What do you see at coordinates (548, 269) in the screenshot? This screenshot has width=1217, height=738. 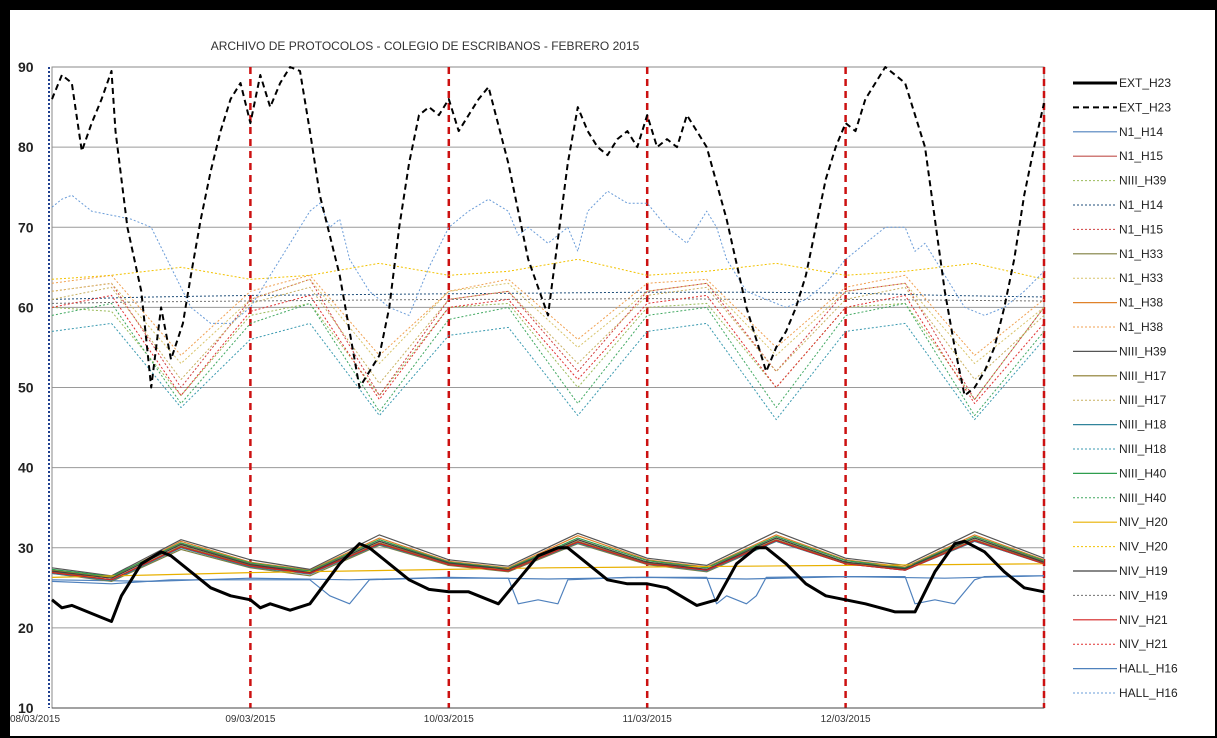 I see `series-line-niv-h20-dotted` at bounding box center [548, 269].